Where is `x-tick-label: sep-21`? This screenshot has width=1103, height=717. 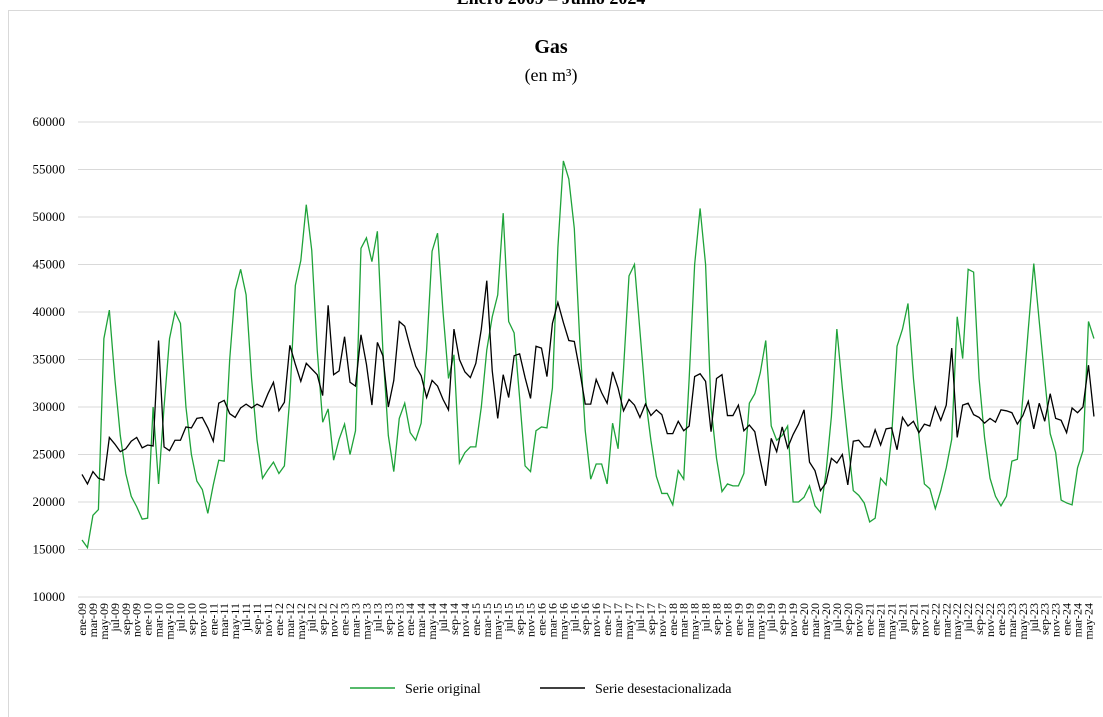 x-tick-label: sep-21 is located at coordinates (913, 619).